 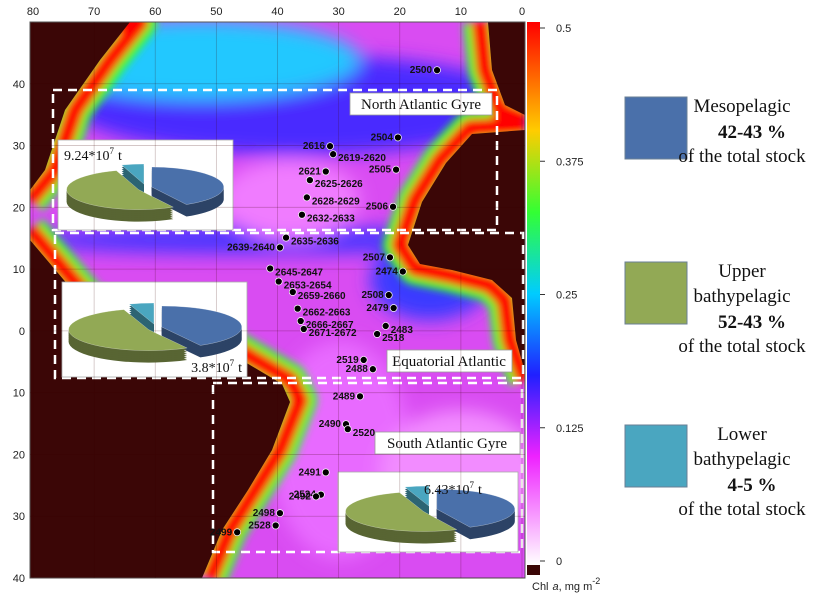 I want to click on colorbar, so click(x=533, y=293).